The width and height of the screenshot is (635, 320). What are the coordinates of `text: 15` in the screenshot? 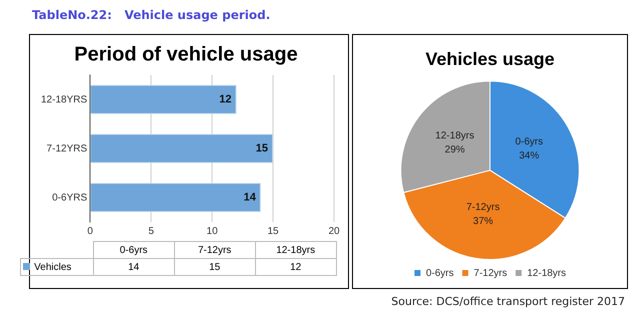 It's located at (215, 267).